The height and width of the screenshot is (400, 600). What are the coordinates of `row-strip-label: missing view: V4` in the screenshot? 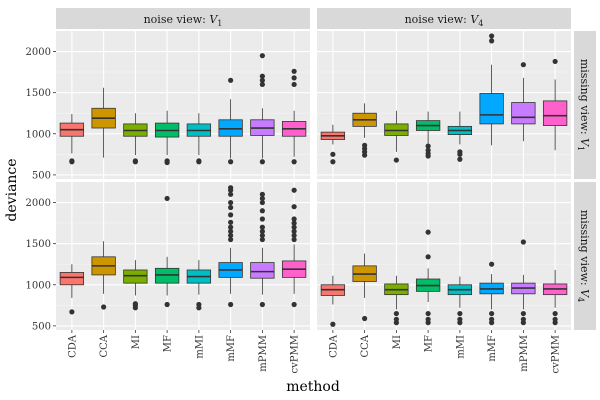 It's located at (583, 256).